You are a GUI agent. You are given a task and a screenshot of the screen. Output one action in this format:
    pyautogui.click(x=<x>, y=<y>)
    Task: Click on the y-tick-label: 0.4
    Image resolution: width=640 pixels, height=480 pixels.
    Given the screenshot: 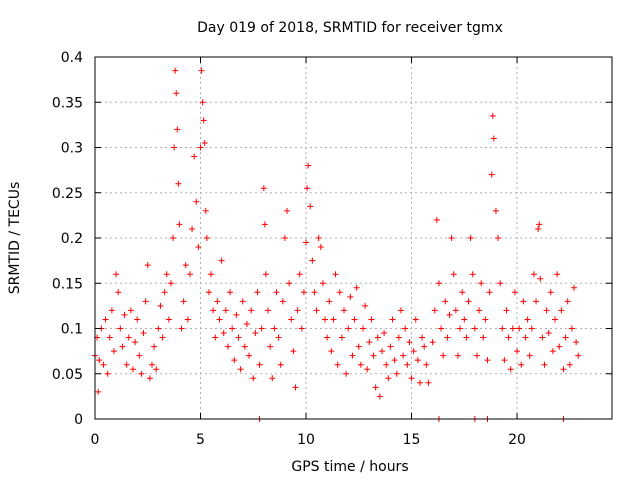 What is the action you would take?
    pyautogui.click(x=72, y=58)
    